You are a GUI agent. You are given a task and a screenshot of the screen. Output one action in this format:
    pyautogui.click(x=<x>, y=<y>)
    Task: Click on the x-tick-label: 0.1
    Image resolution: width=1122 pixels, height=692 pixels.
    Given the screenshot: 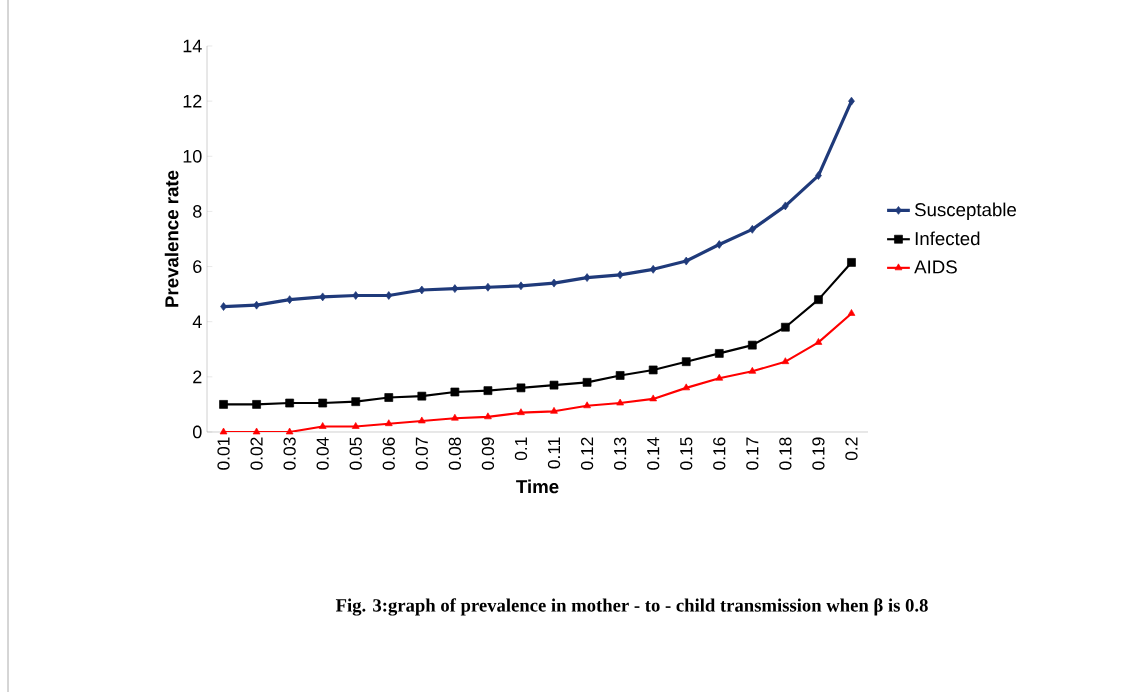 What is the action you would take?
    pyautogui.click(x=521, y=449)
    